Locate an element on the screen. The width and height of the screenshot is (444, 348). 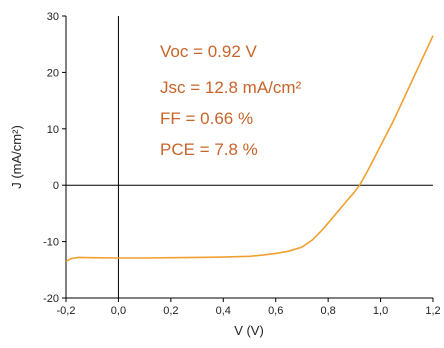
x-tick-label: 1,0 is located at coordinates (380, 311).